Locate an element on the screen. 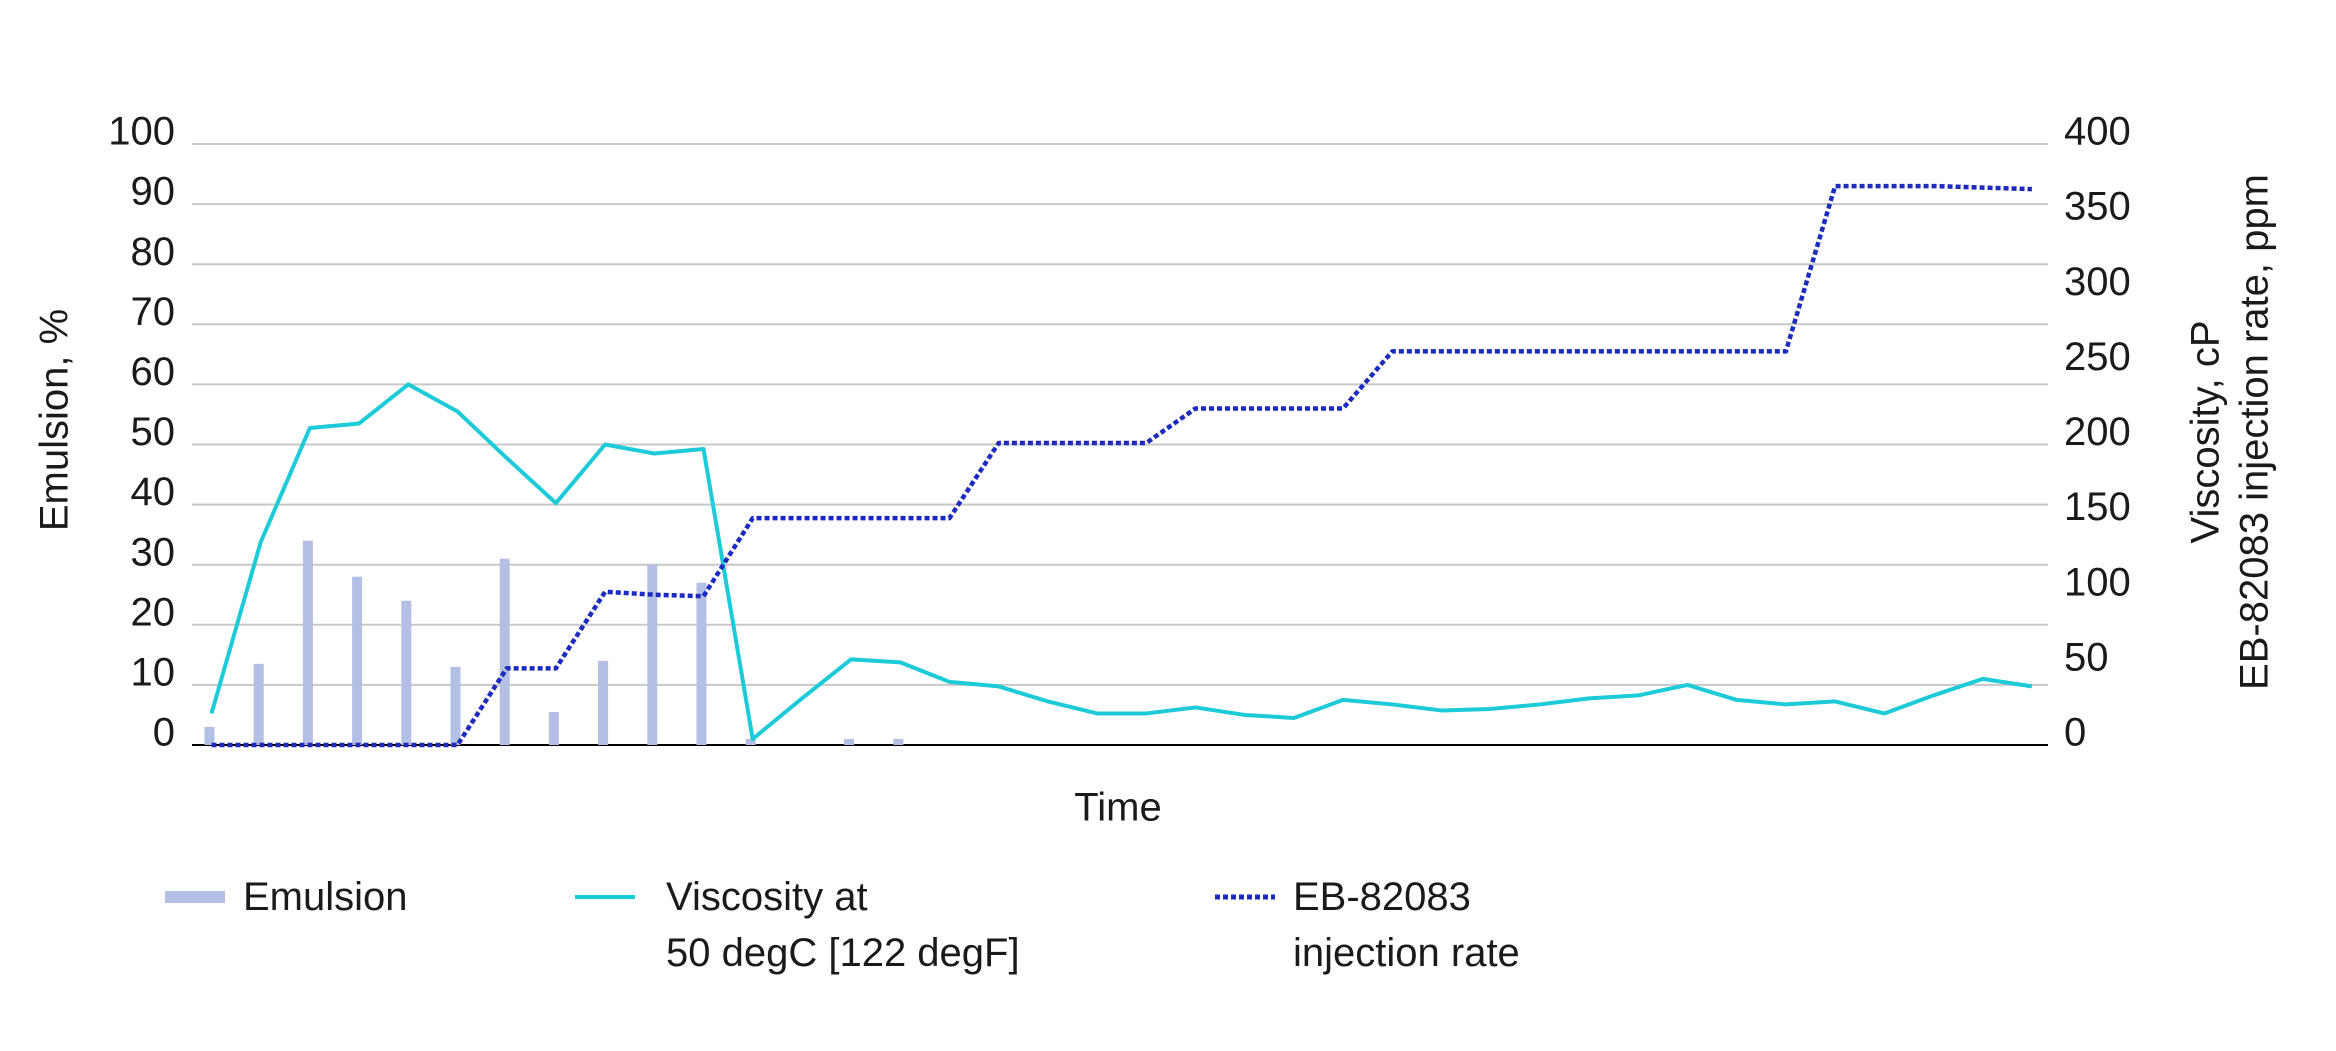 This screenshot has width=2336, height=1051. y-tick-label: 90 is located at coordinates (153, 192).